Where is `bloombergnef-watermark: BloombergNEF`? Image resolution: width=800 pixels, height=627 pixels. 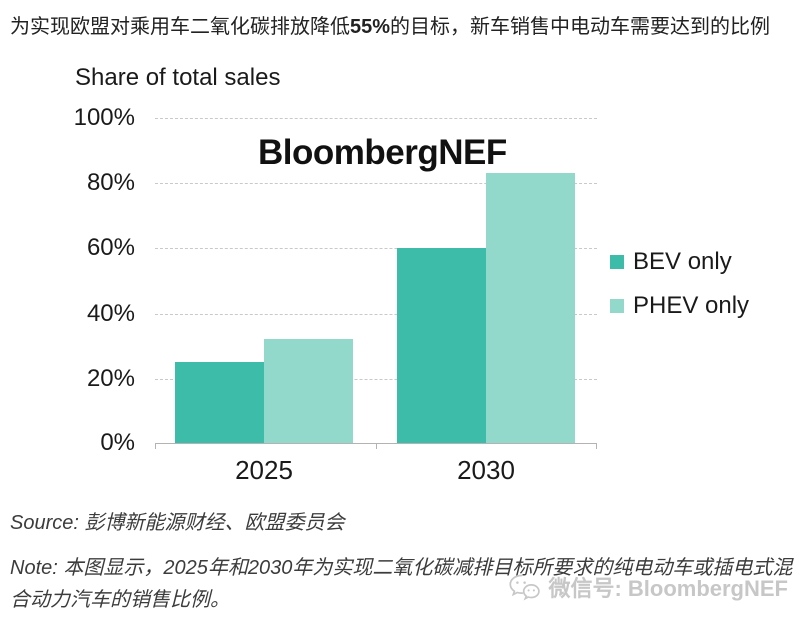 bloombergnef-watermark: BloombergNEF is located at coordinates (382, 152).